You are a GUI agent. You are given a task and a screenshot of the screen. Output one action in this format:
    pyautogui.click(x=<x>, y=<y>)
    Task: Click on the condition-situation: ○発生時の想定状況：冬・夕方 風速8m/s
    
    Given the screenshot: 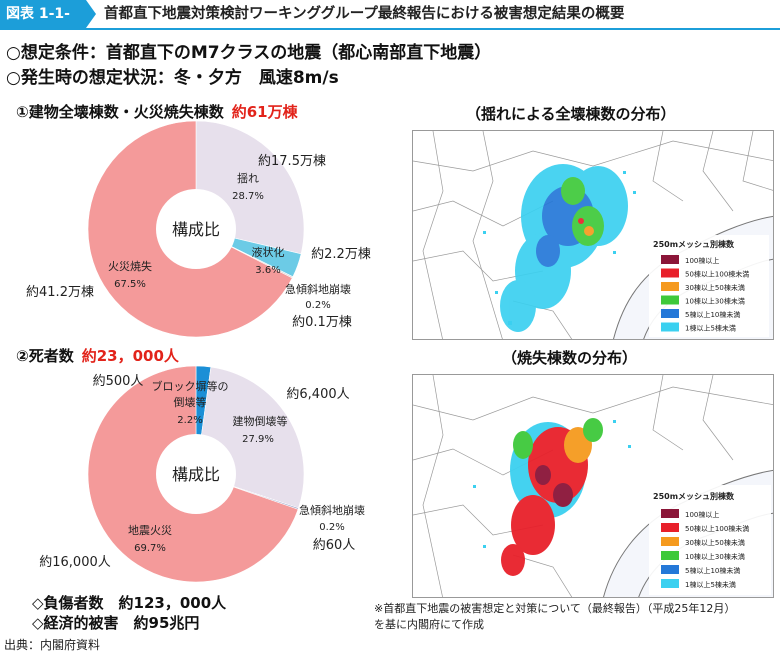 What is the action you would take?
    pyautogui.click(x=172, y=78)
    